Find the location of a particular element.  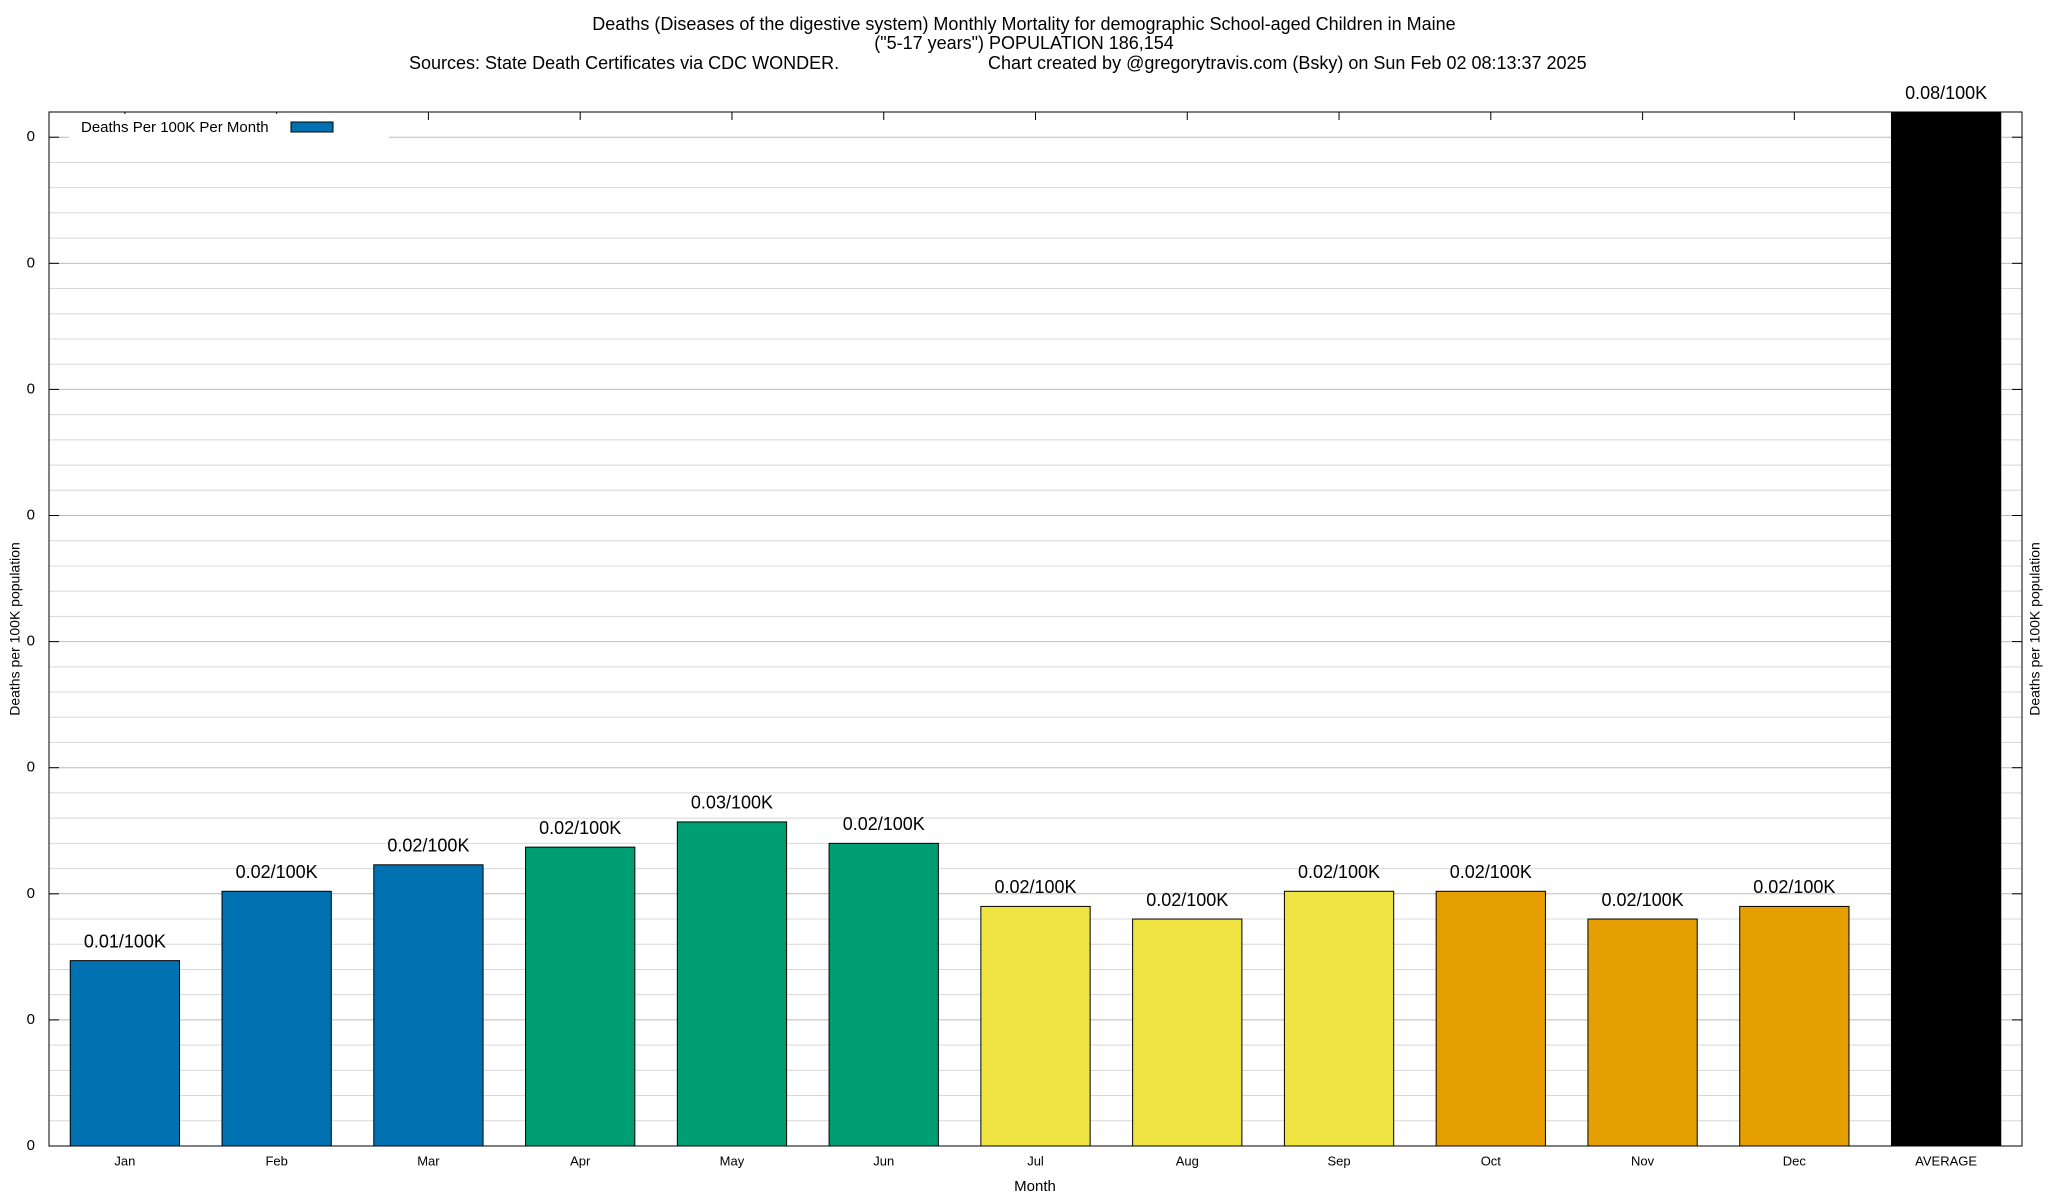

x-tick-label: Jun is located at coordinates (883, 1160).